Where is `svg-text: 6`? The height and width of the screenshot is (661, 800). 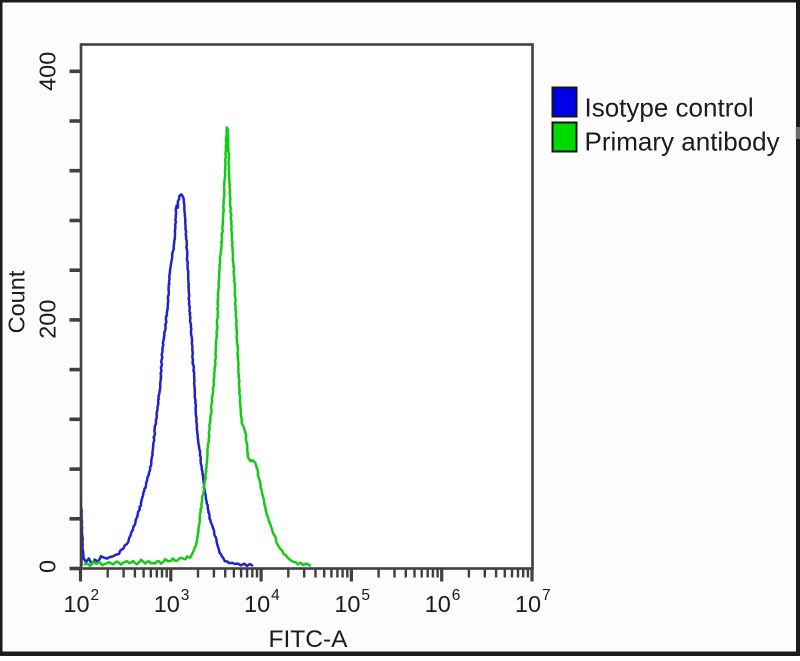 svg-text: 6 is located at coordinates (456, 595).